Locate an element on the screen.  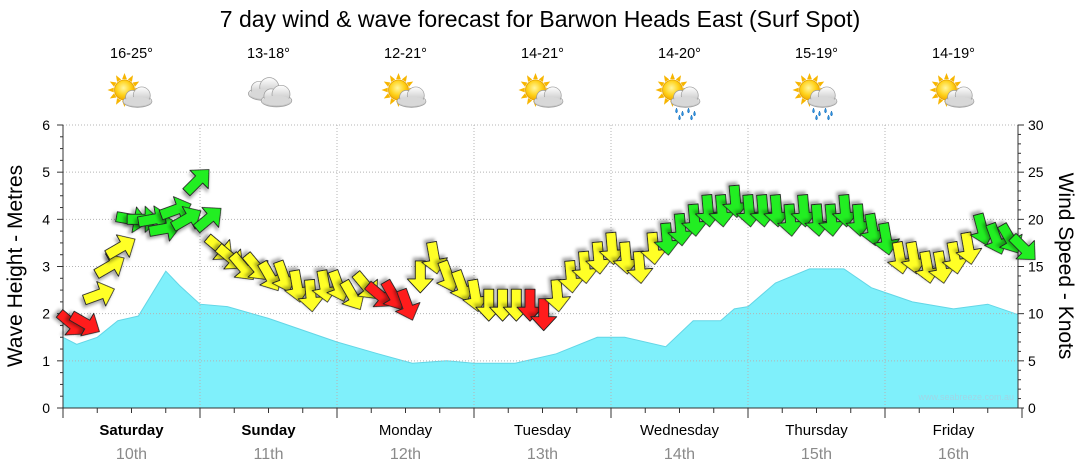
y-axis-left-label: Wave Height - Metres is located at coordinates (15, 266).